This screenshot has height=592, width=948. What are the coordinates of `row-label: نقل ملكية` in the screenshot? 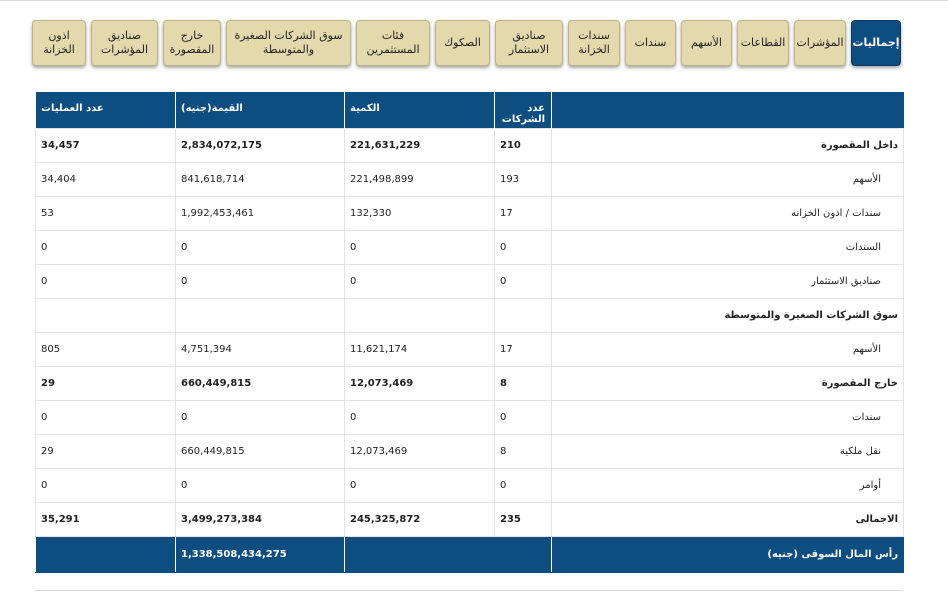 It's located at (727, 451).